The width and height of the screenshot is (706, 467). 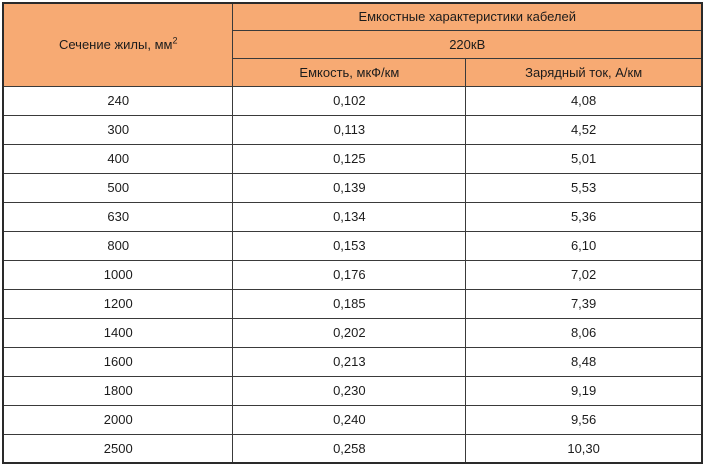 I want to click on capacity-cell: 0,153, so click(x=349, y=245).